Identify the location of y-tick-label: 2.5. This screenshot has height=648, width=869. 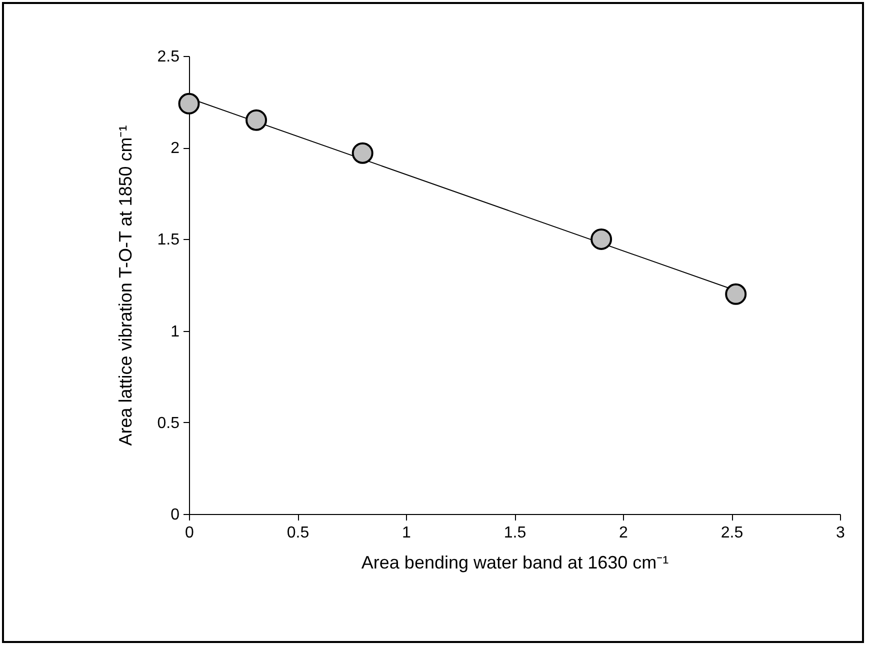
(168, 57).